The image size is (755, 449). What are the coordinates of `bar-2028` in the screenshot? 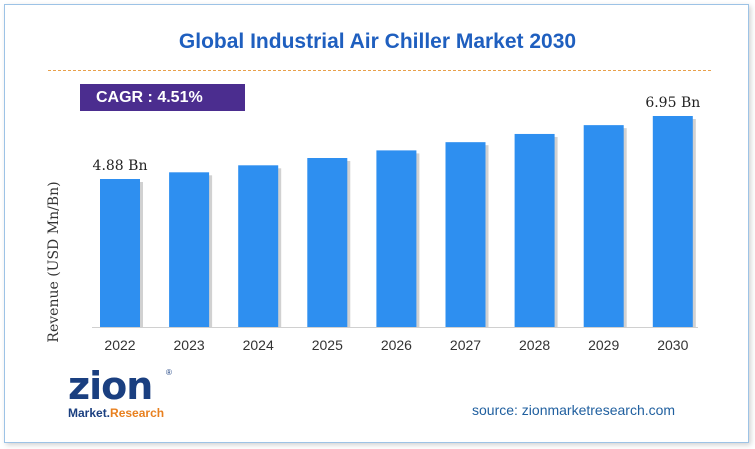 It's located at (534, 230).